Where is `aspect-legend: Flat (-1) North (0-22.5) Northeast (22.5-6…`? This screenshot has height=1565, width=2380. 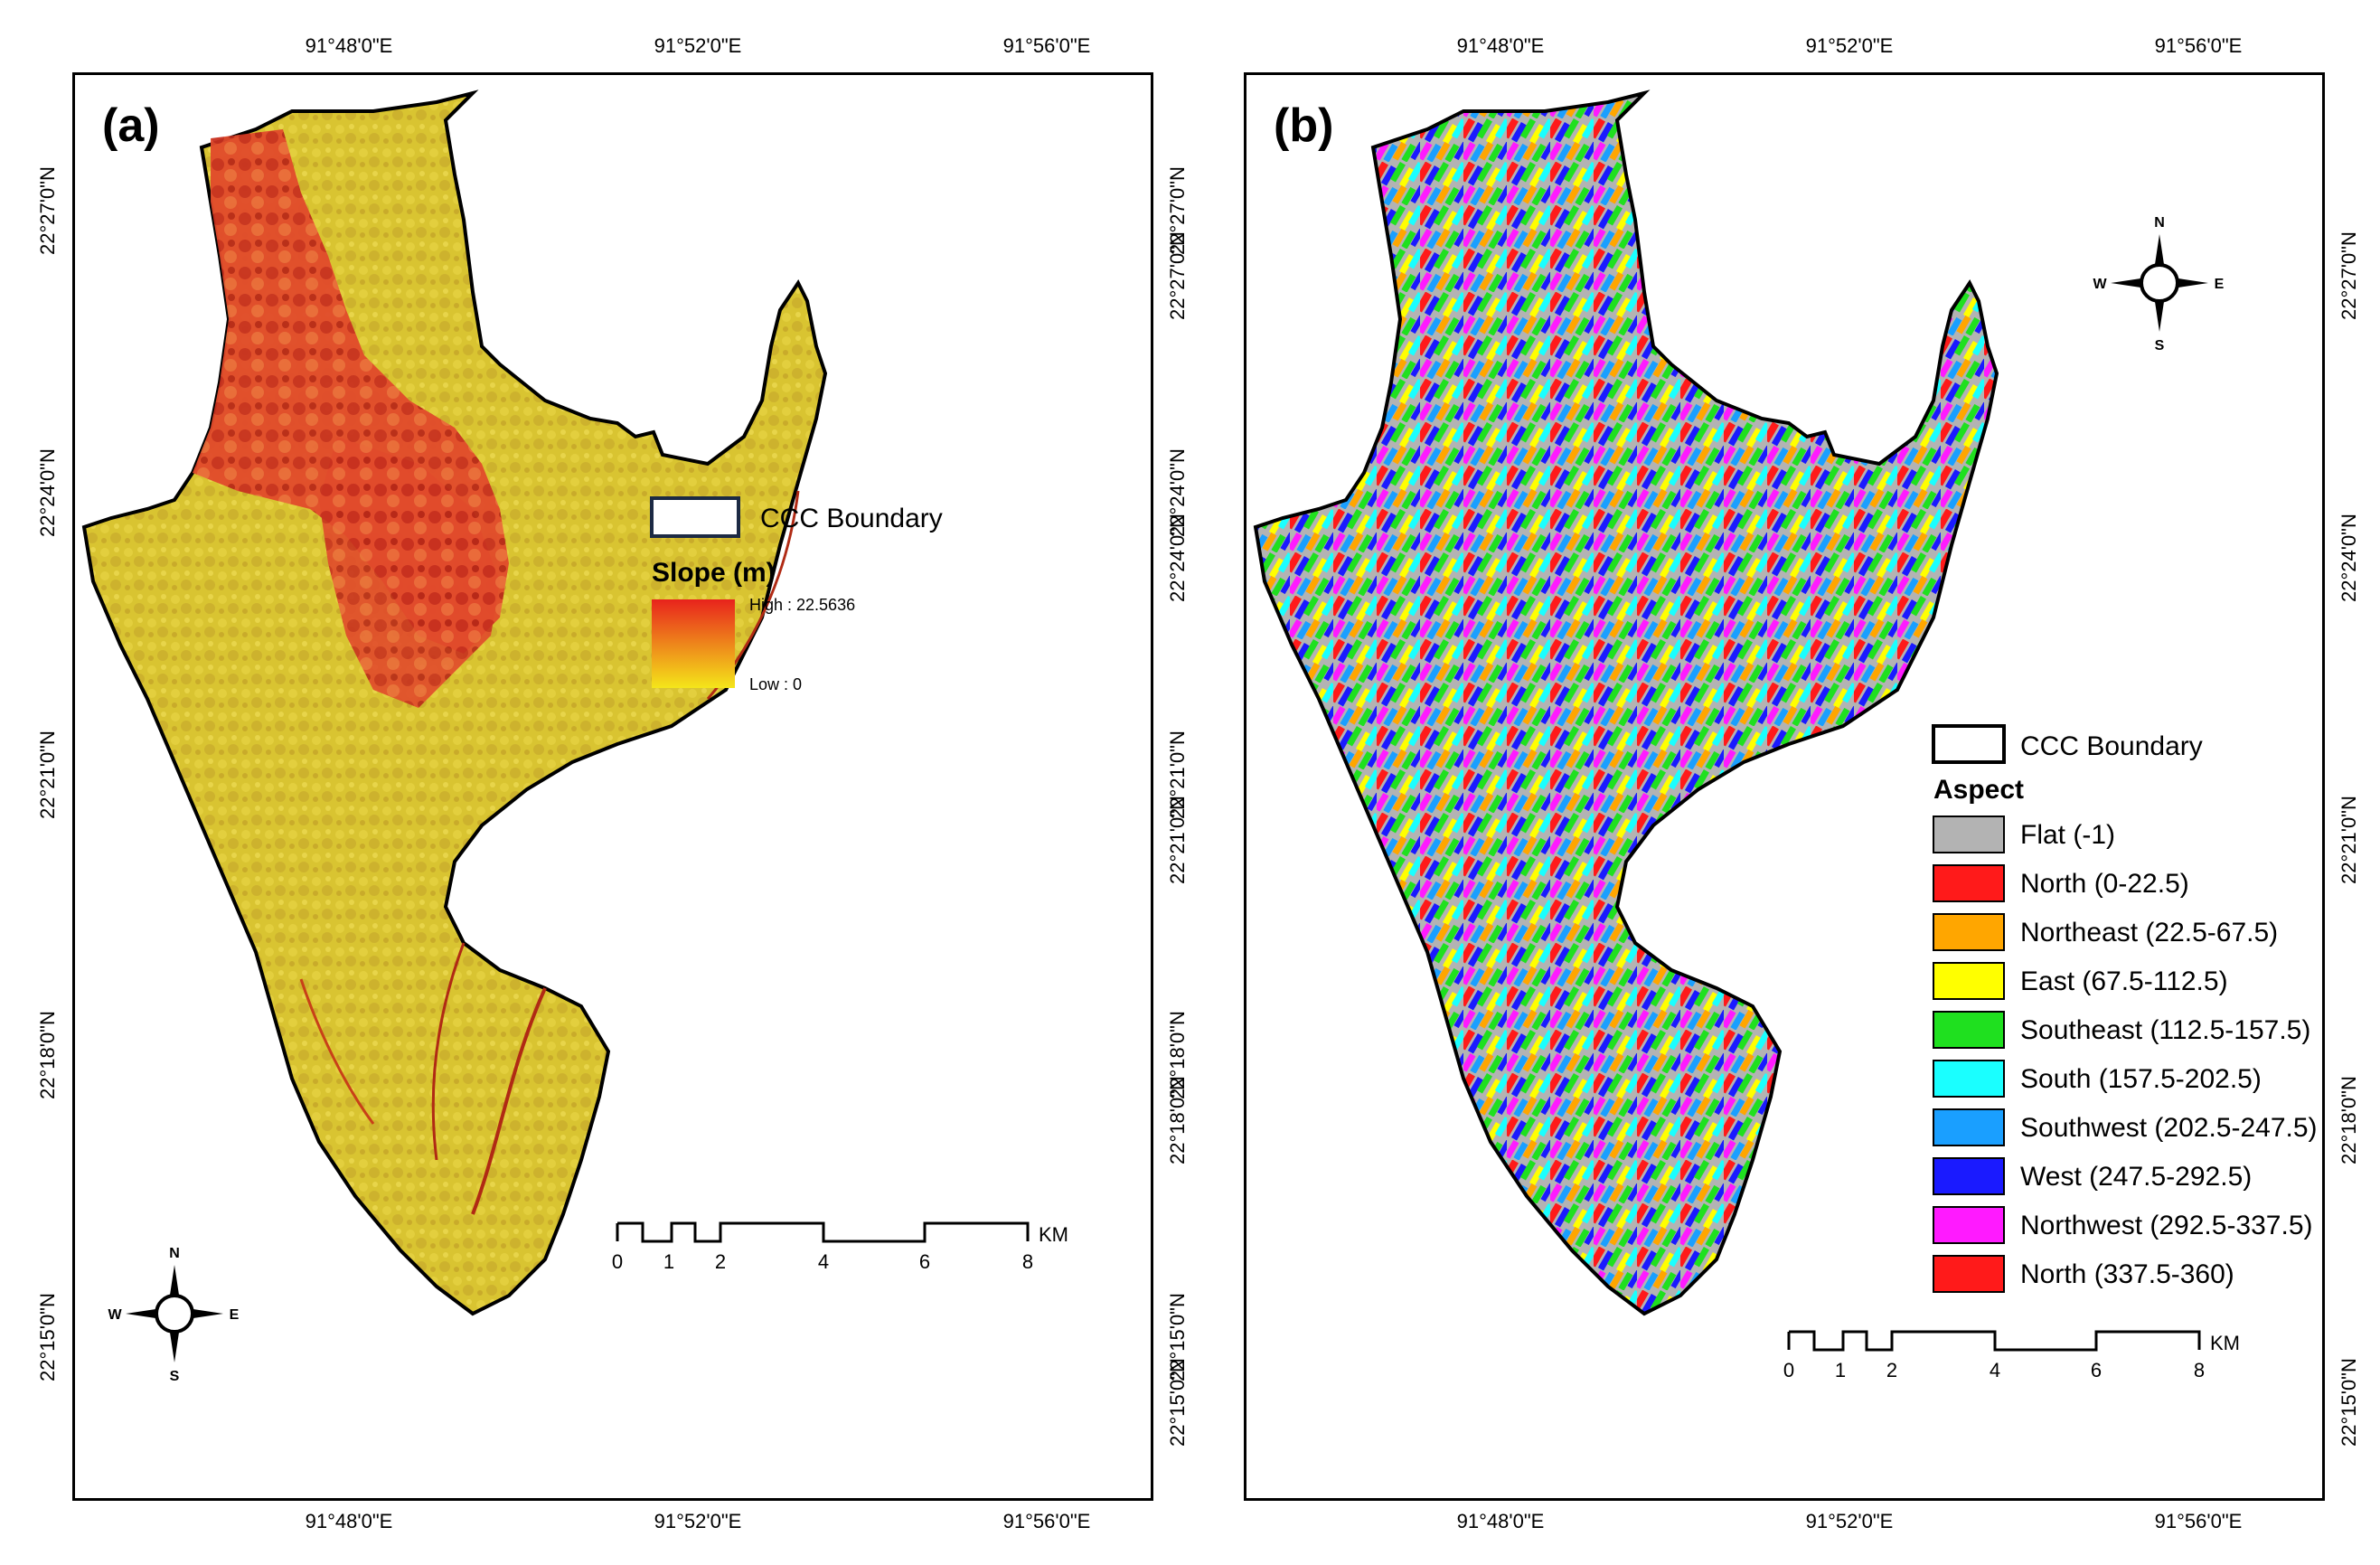
aspect-legend: Flat (-1) North (0-22.5) Northeast (22.5-6… is located at coordinates (2126, 1054).